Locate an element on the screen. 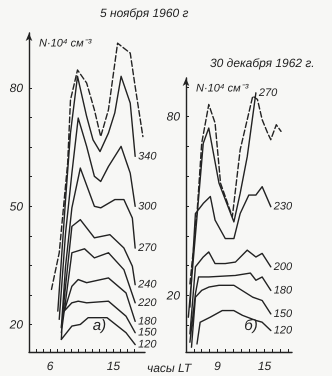 This screenshot has height=376, width=332. x-tick-label: 9 is located at coordinates (218, 366).